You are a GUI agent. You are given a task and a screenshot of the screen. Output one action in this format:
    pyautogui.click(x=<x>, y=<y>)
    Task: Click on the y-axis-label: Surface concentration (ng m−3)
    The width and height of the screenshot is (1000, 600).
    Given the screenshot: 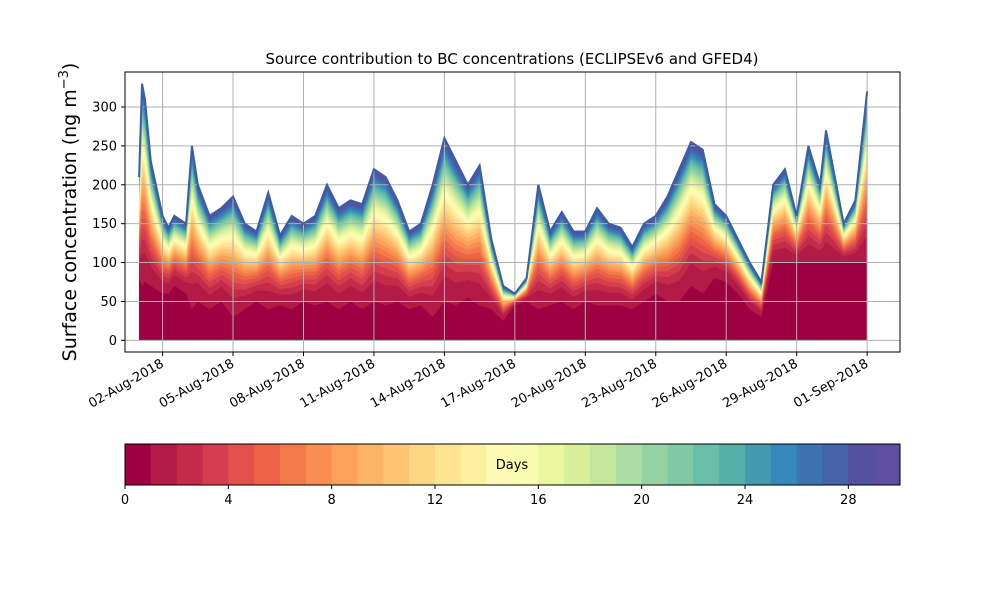 What is the action you would take?
    pyautogui.click(x=69, y=212)
    